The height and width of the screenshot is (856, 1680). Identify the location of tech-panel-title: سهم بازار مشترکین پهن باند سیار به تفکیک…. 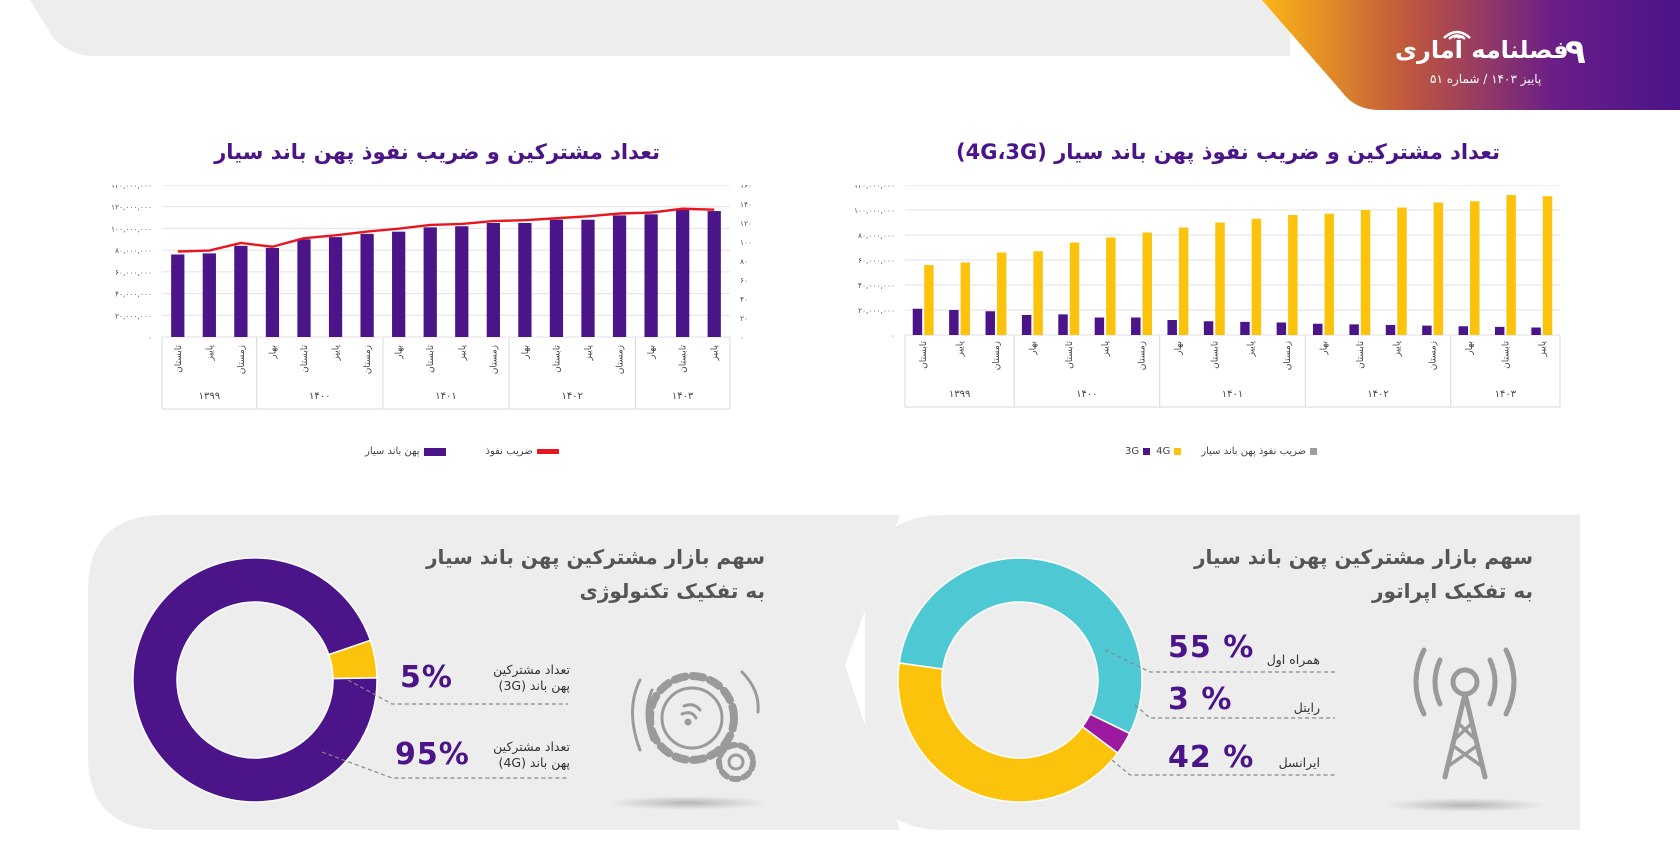
(582, 574).